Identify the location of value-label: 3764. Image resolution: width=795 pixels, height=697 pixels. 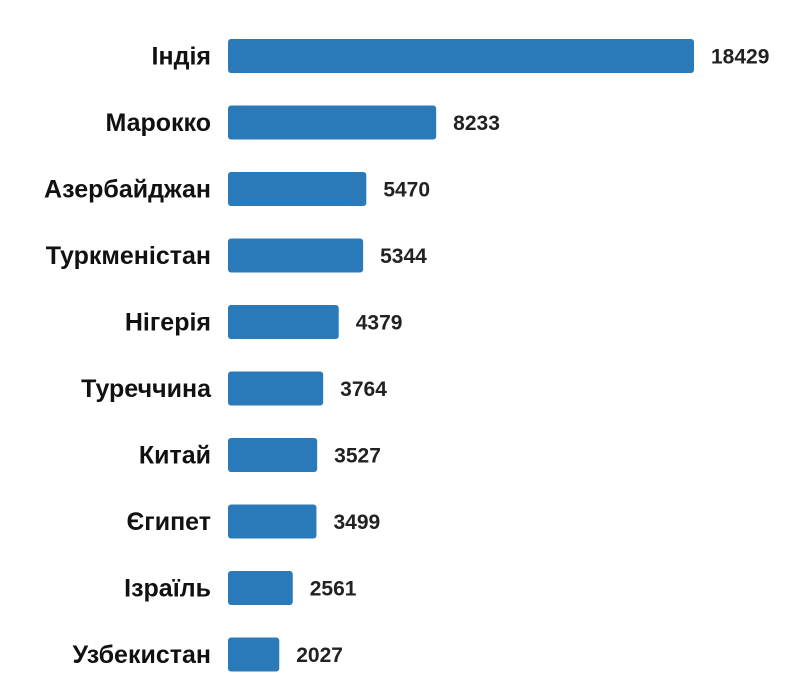
(363, 389).